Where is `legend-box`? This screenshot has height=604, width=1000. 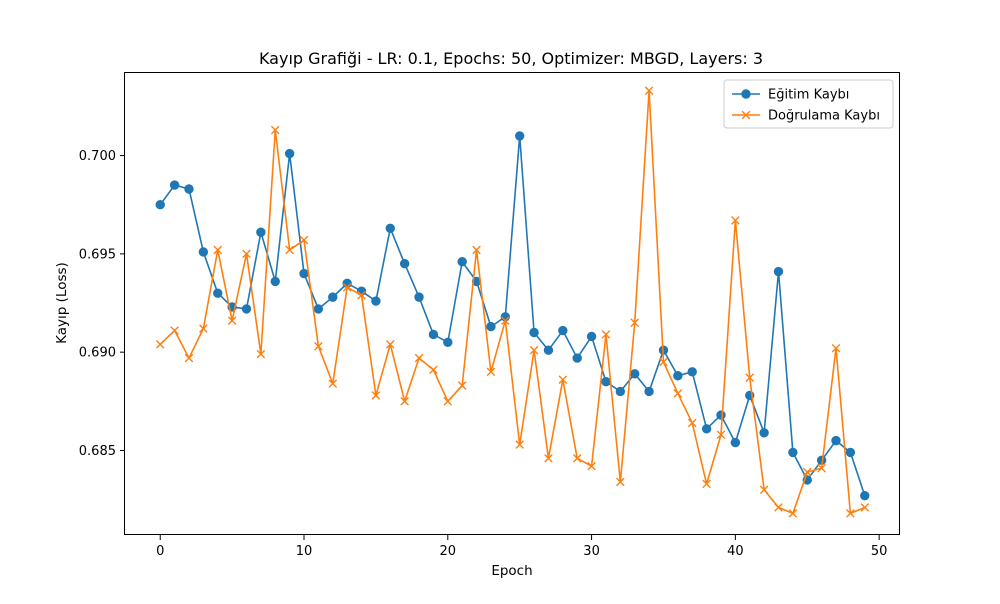
legend-box is located at coordinates (808, 104).